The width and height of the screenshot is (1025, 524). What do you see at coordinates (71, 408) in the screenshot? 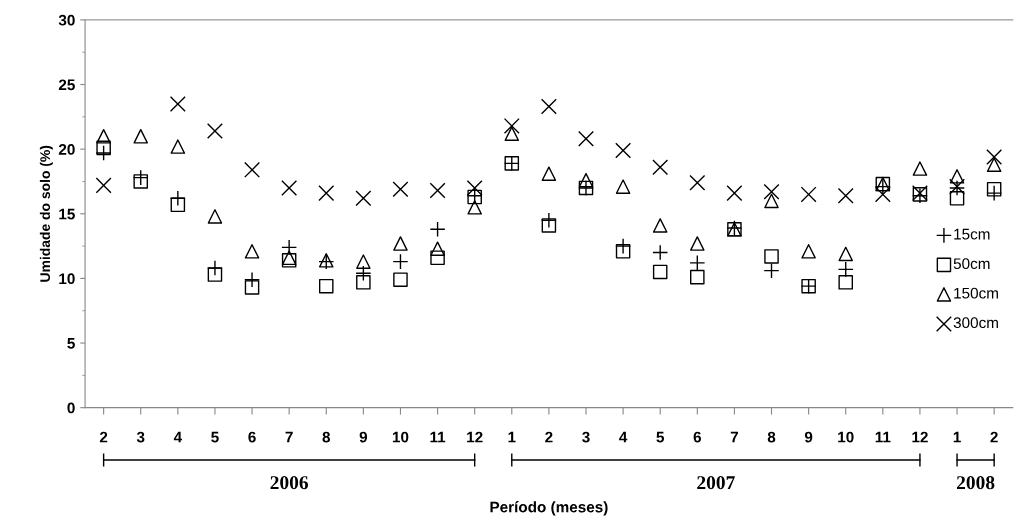
I see `y-tick-label: 0` at bounding box center [71, 408].